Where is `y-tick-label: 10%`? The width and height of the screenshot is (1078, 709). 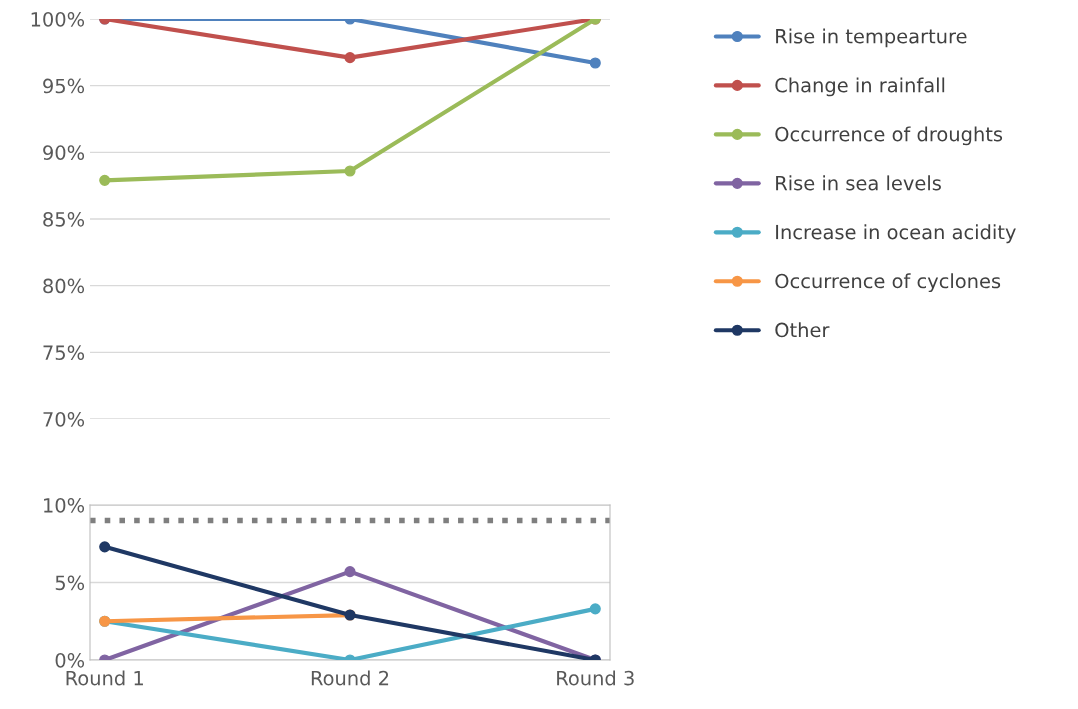 y-tick-label: 10% is located at coordinates (64, 505).